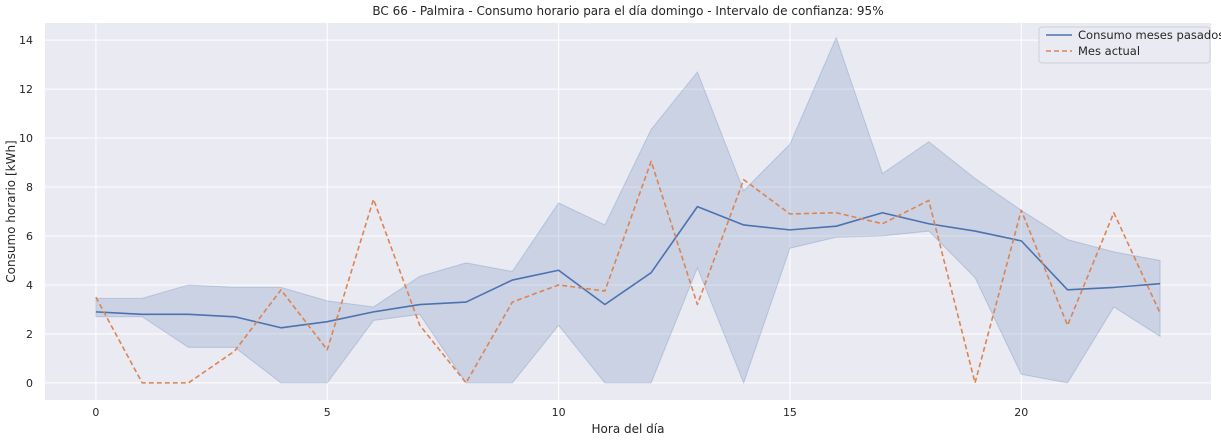 Image resolution: width=1221 pixels, height=442 pixels. I want to click on y-tick-label: 4, so click(29, 285).